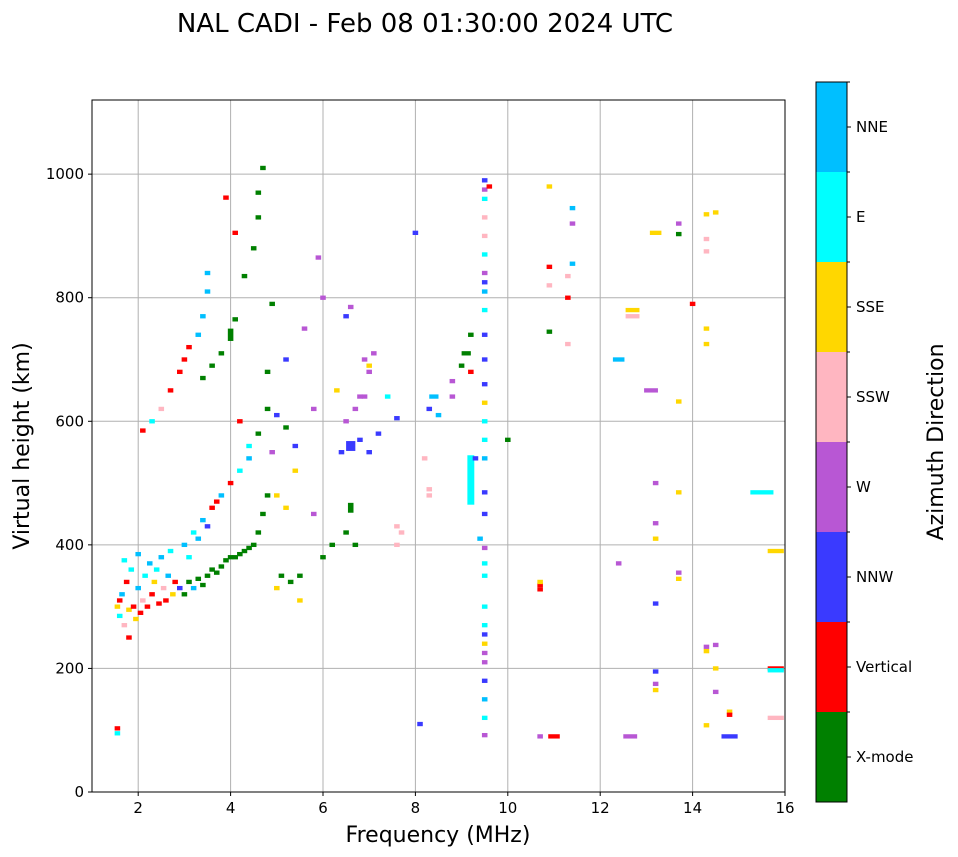 This screenshot has height=857, width=958. What do you see at coordinates (69, 298) in the screenshot?
I see `y-tick-label: 800` at bounding box center [69, 298].